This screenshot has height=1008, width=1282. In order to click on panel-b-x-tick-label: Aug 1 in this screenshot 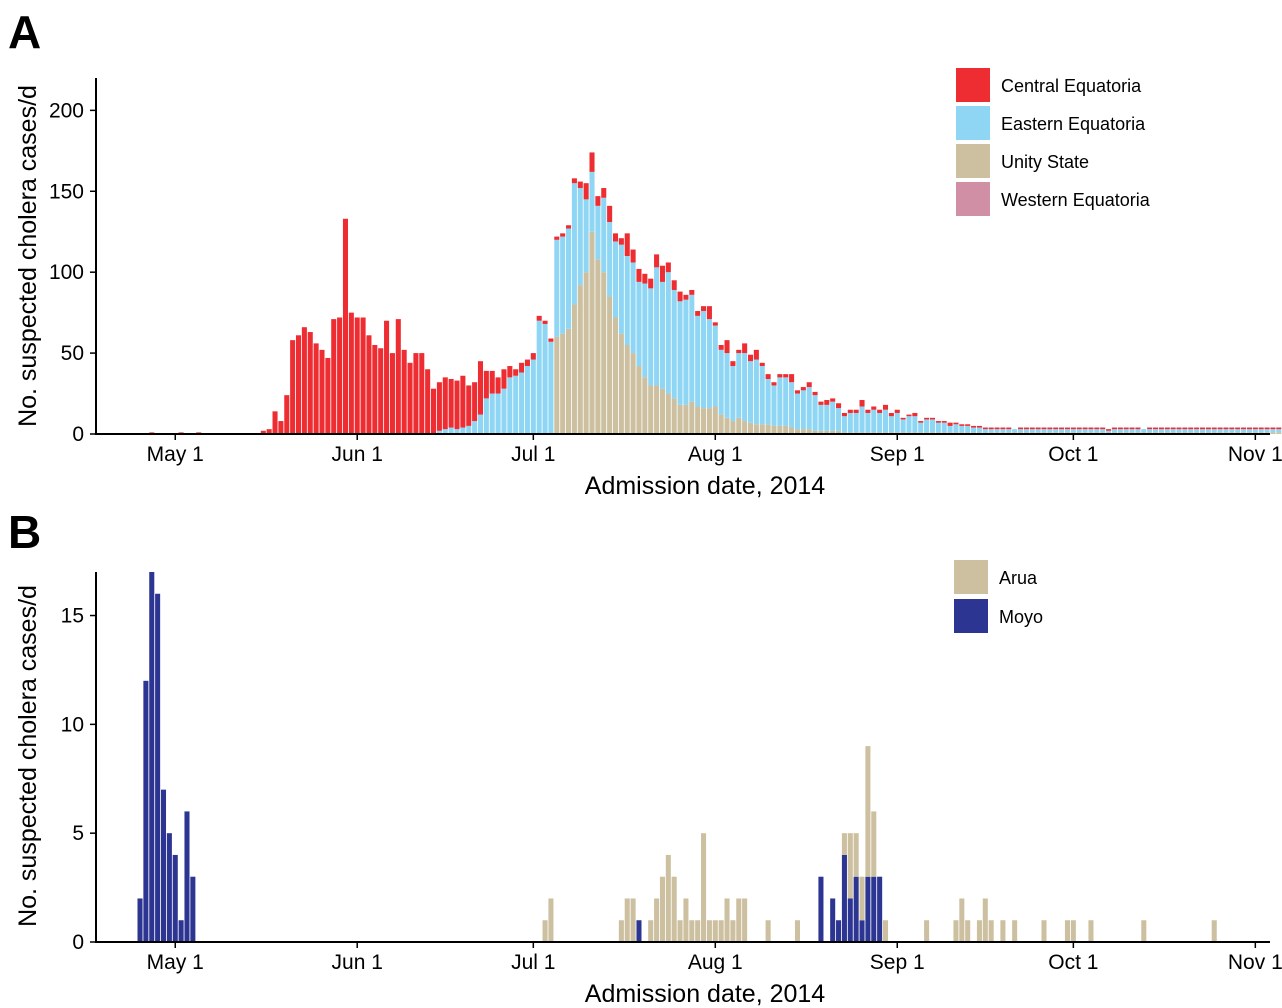, I will do `click(715, 962)`.